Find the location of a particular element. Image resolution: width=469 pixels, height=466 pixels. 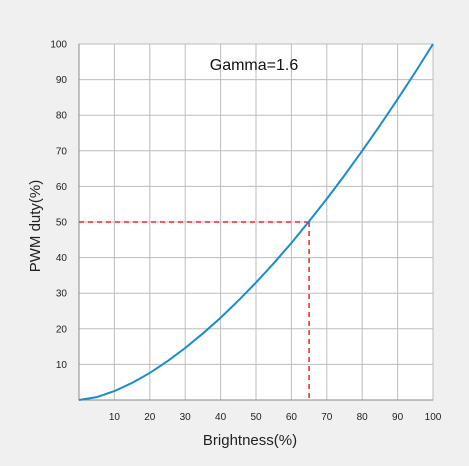

y-tick-label: 40 is located at coordinates (62, 258).